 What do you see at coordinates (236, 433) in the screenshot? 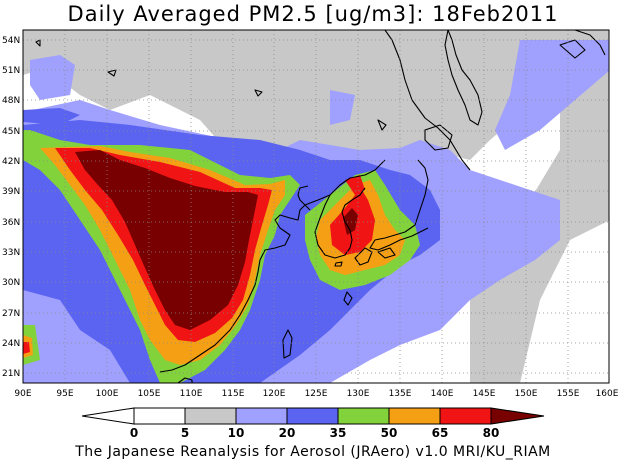
I see `colorbar-label: 10` at bounding box center [236, 433].